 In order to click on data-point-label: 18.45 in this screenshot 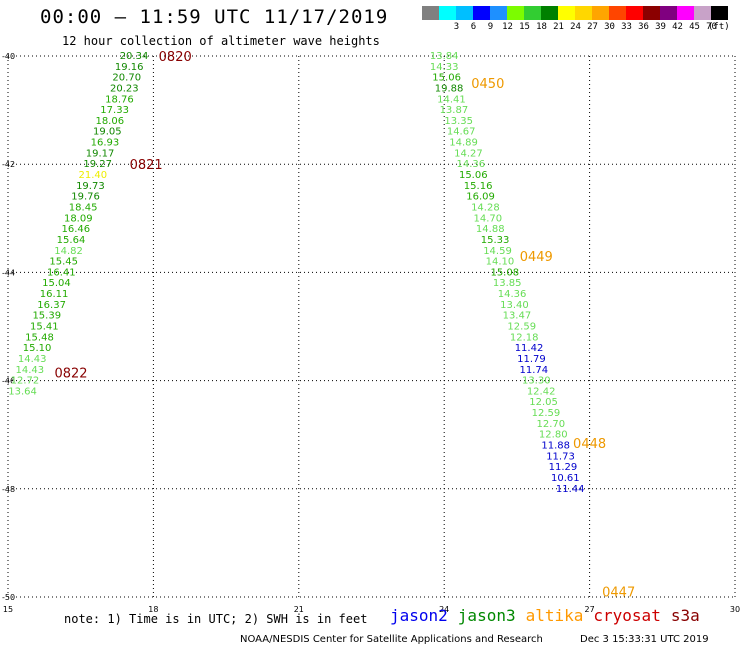, I will do `click(83, 207)`.